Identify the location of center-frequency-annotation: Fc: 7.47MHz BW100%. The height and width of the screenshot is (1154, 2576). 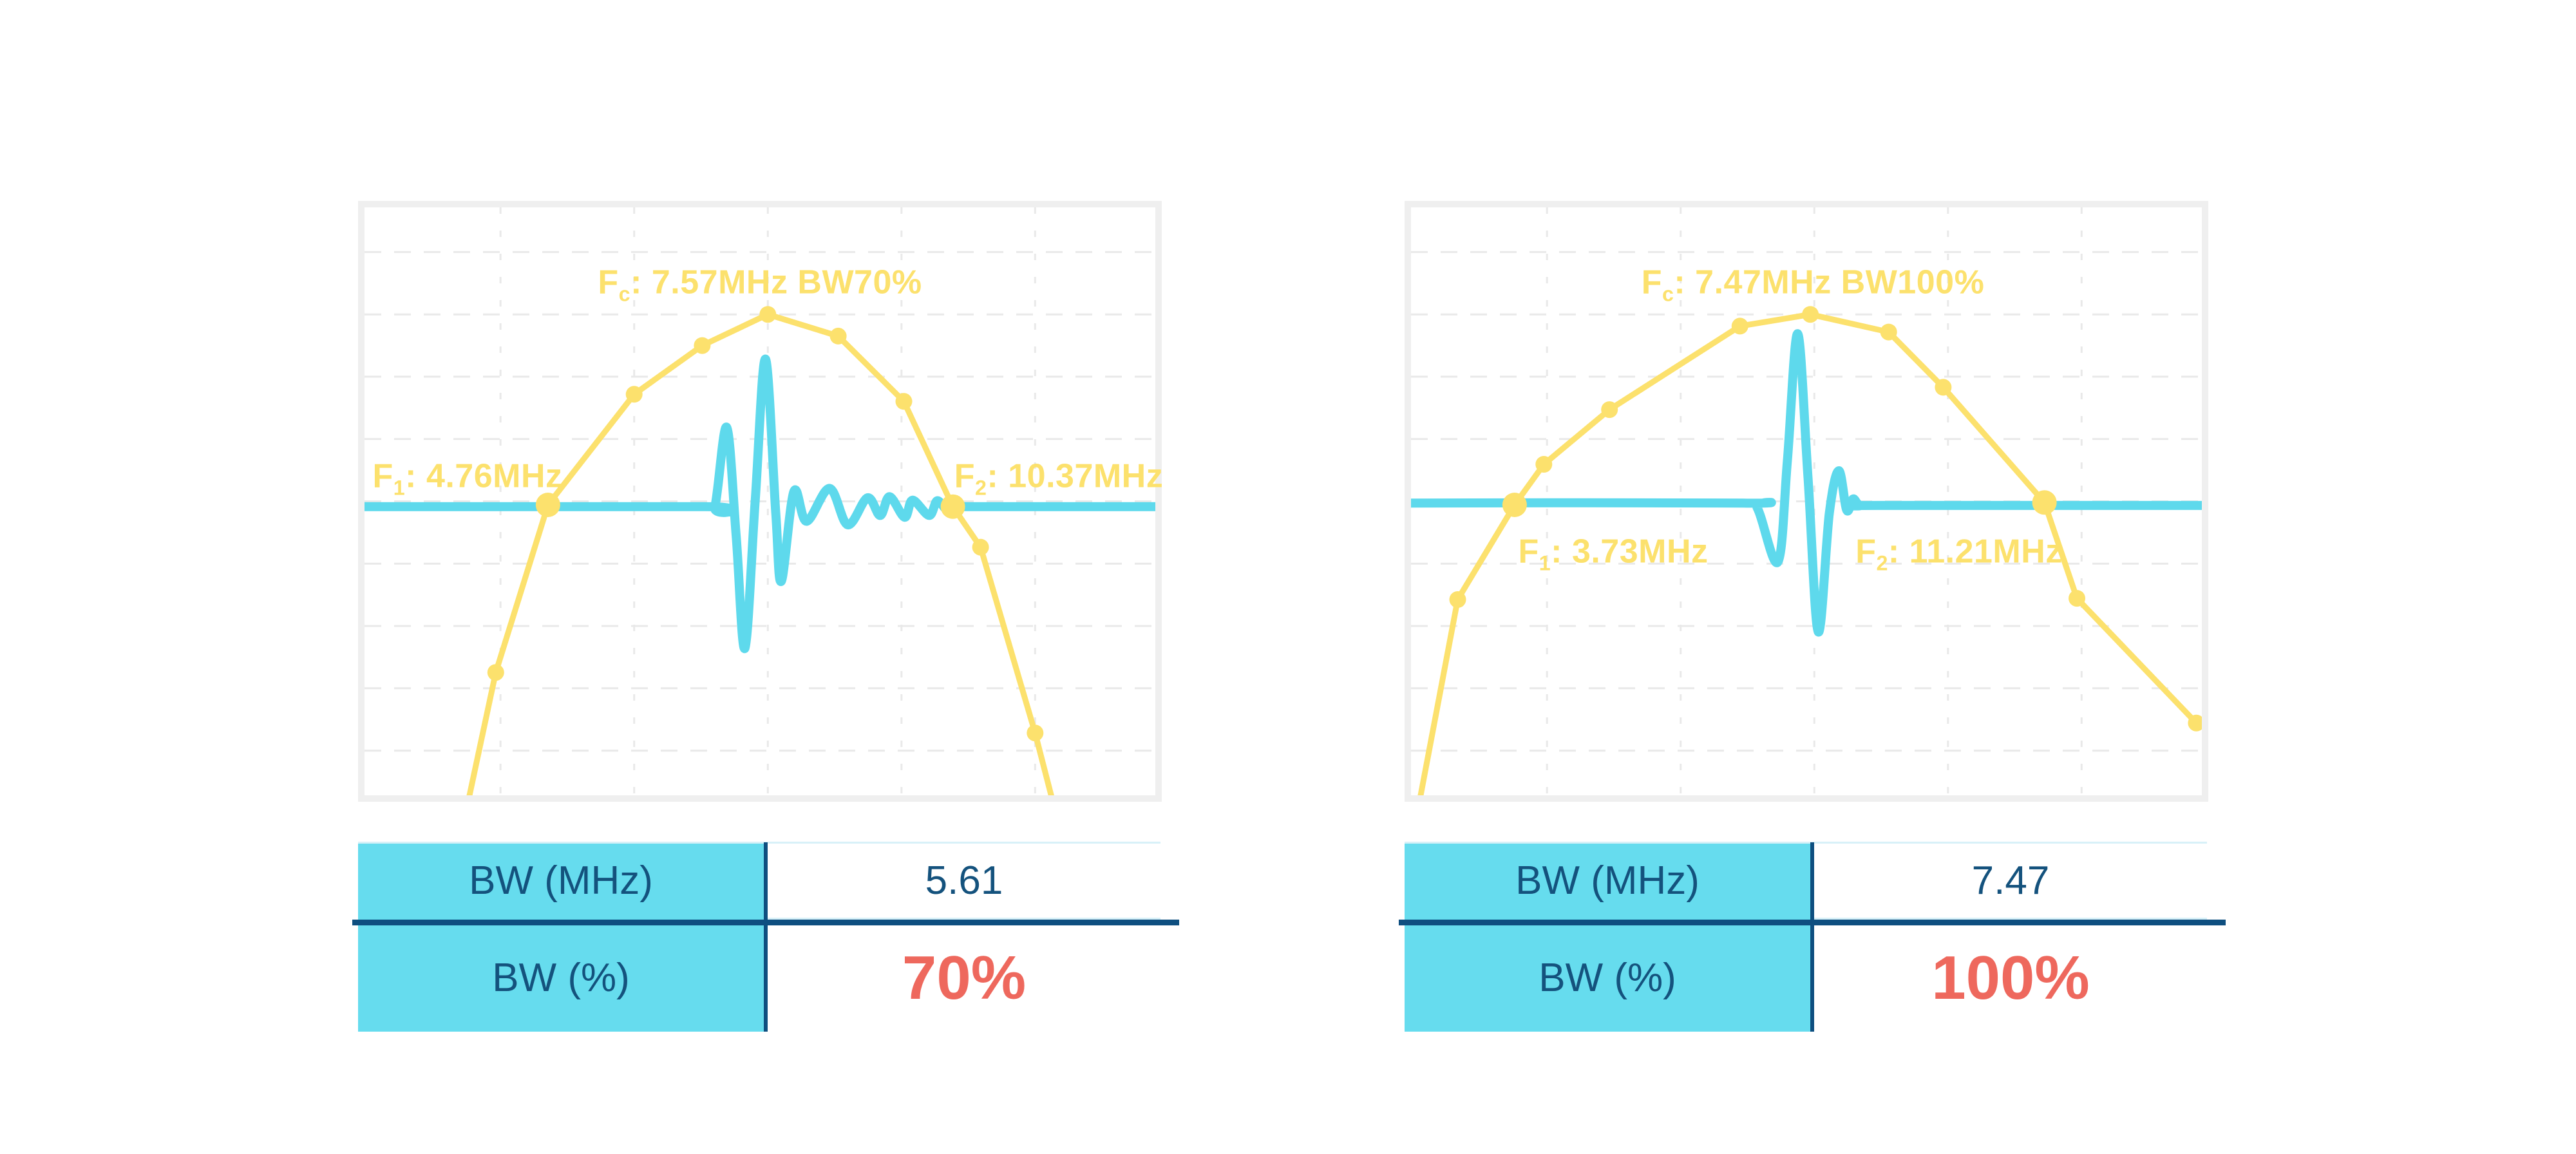
(1814, 284).